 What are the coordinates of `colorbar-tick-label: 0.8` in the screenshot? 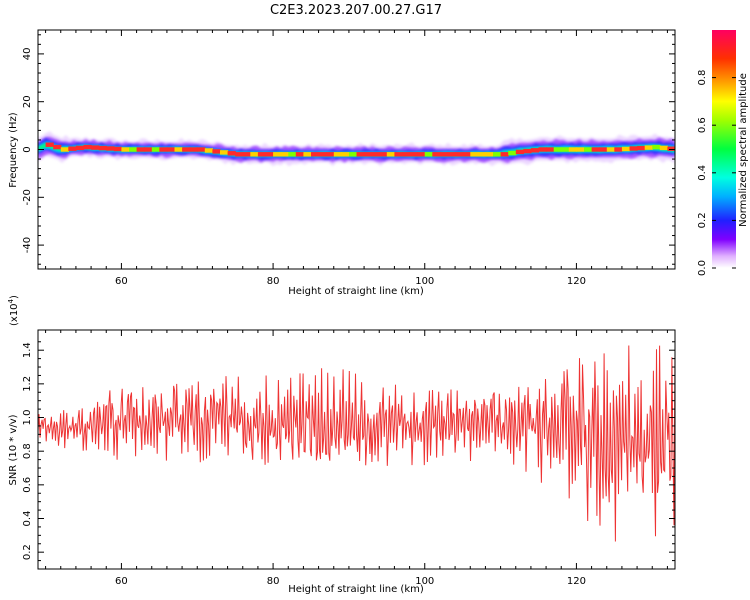 It's located at (702, 78).